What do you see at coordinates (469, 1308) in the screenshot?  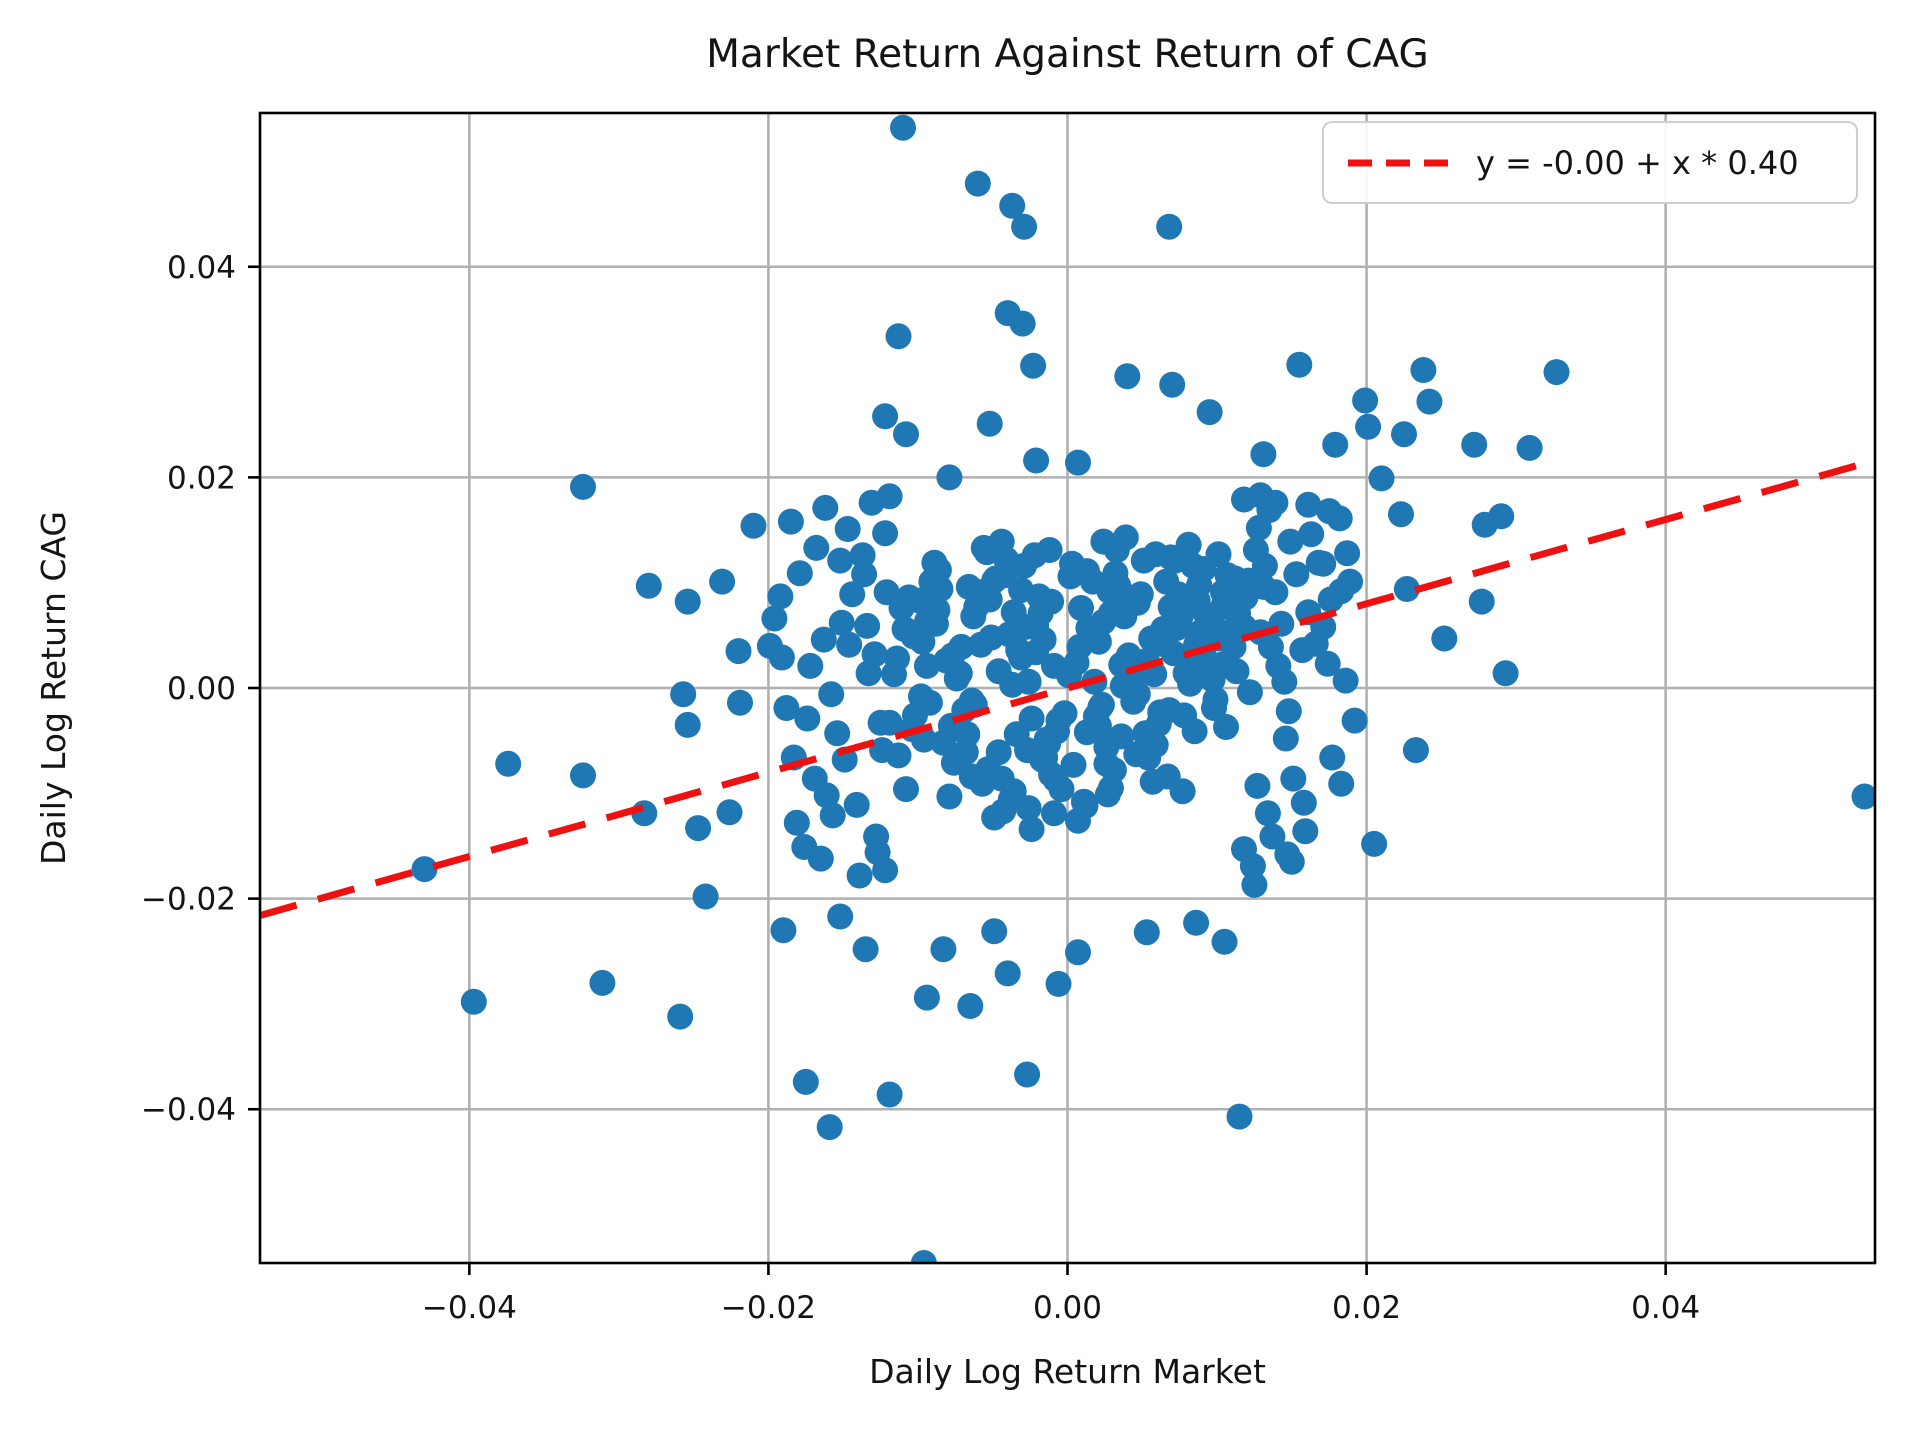 I see `x-tick-label: −0.04` at bounding box center [469, 1308].